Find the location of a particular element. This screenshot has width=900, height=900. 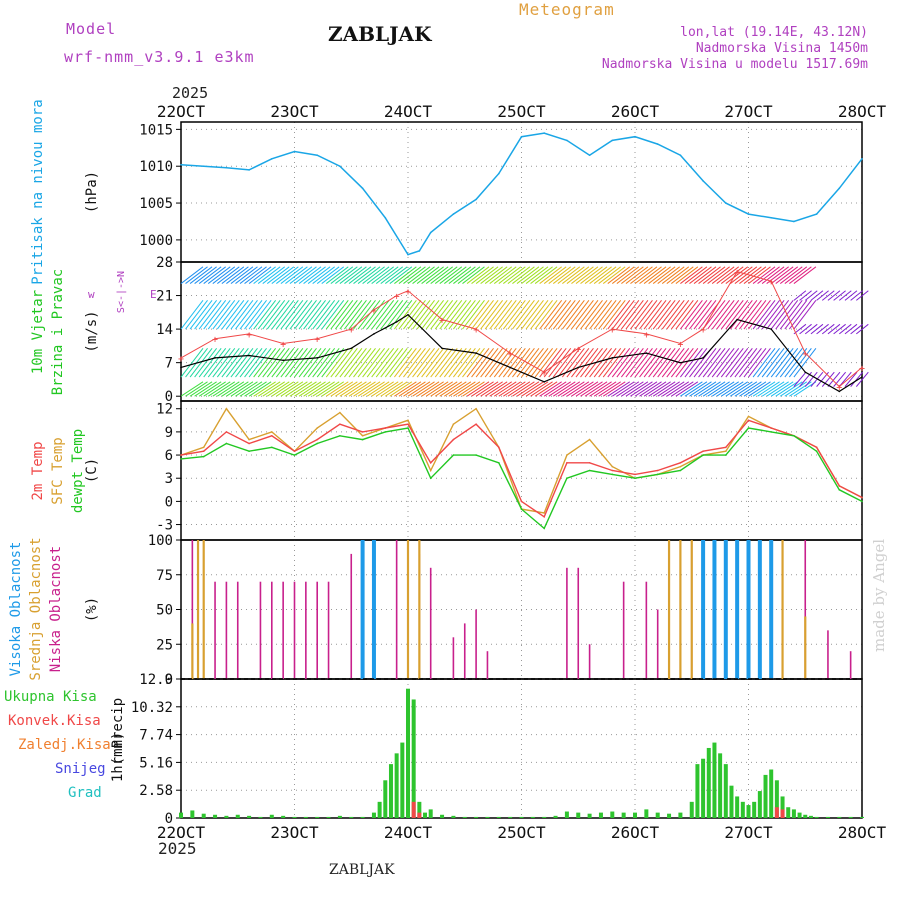

y-tick-label: 6 is located at coordinates (169, 456).